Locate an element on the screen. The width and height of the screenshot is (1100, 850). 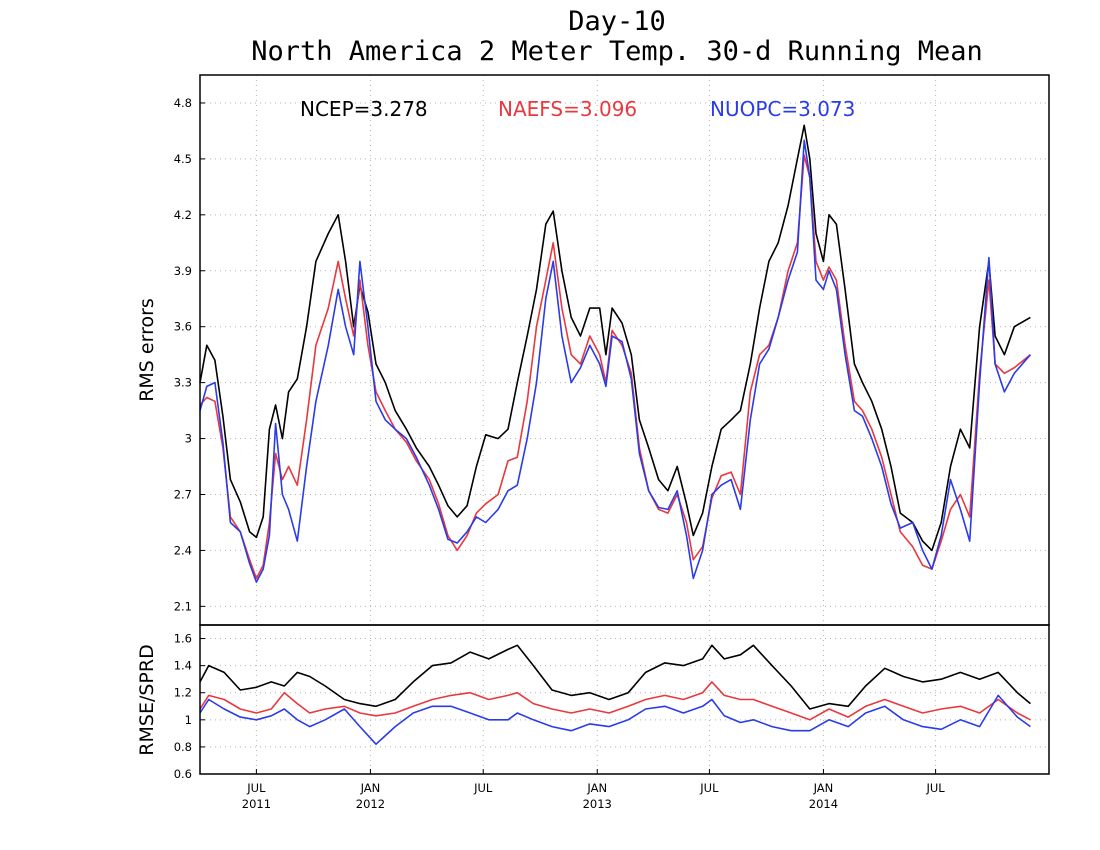
bottom-panel-gridlines is located at coordinates (624, 699).